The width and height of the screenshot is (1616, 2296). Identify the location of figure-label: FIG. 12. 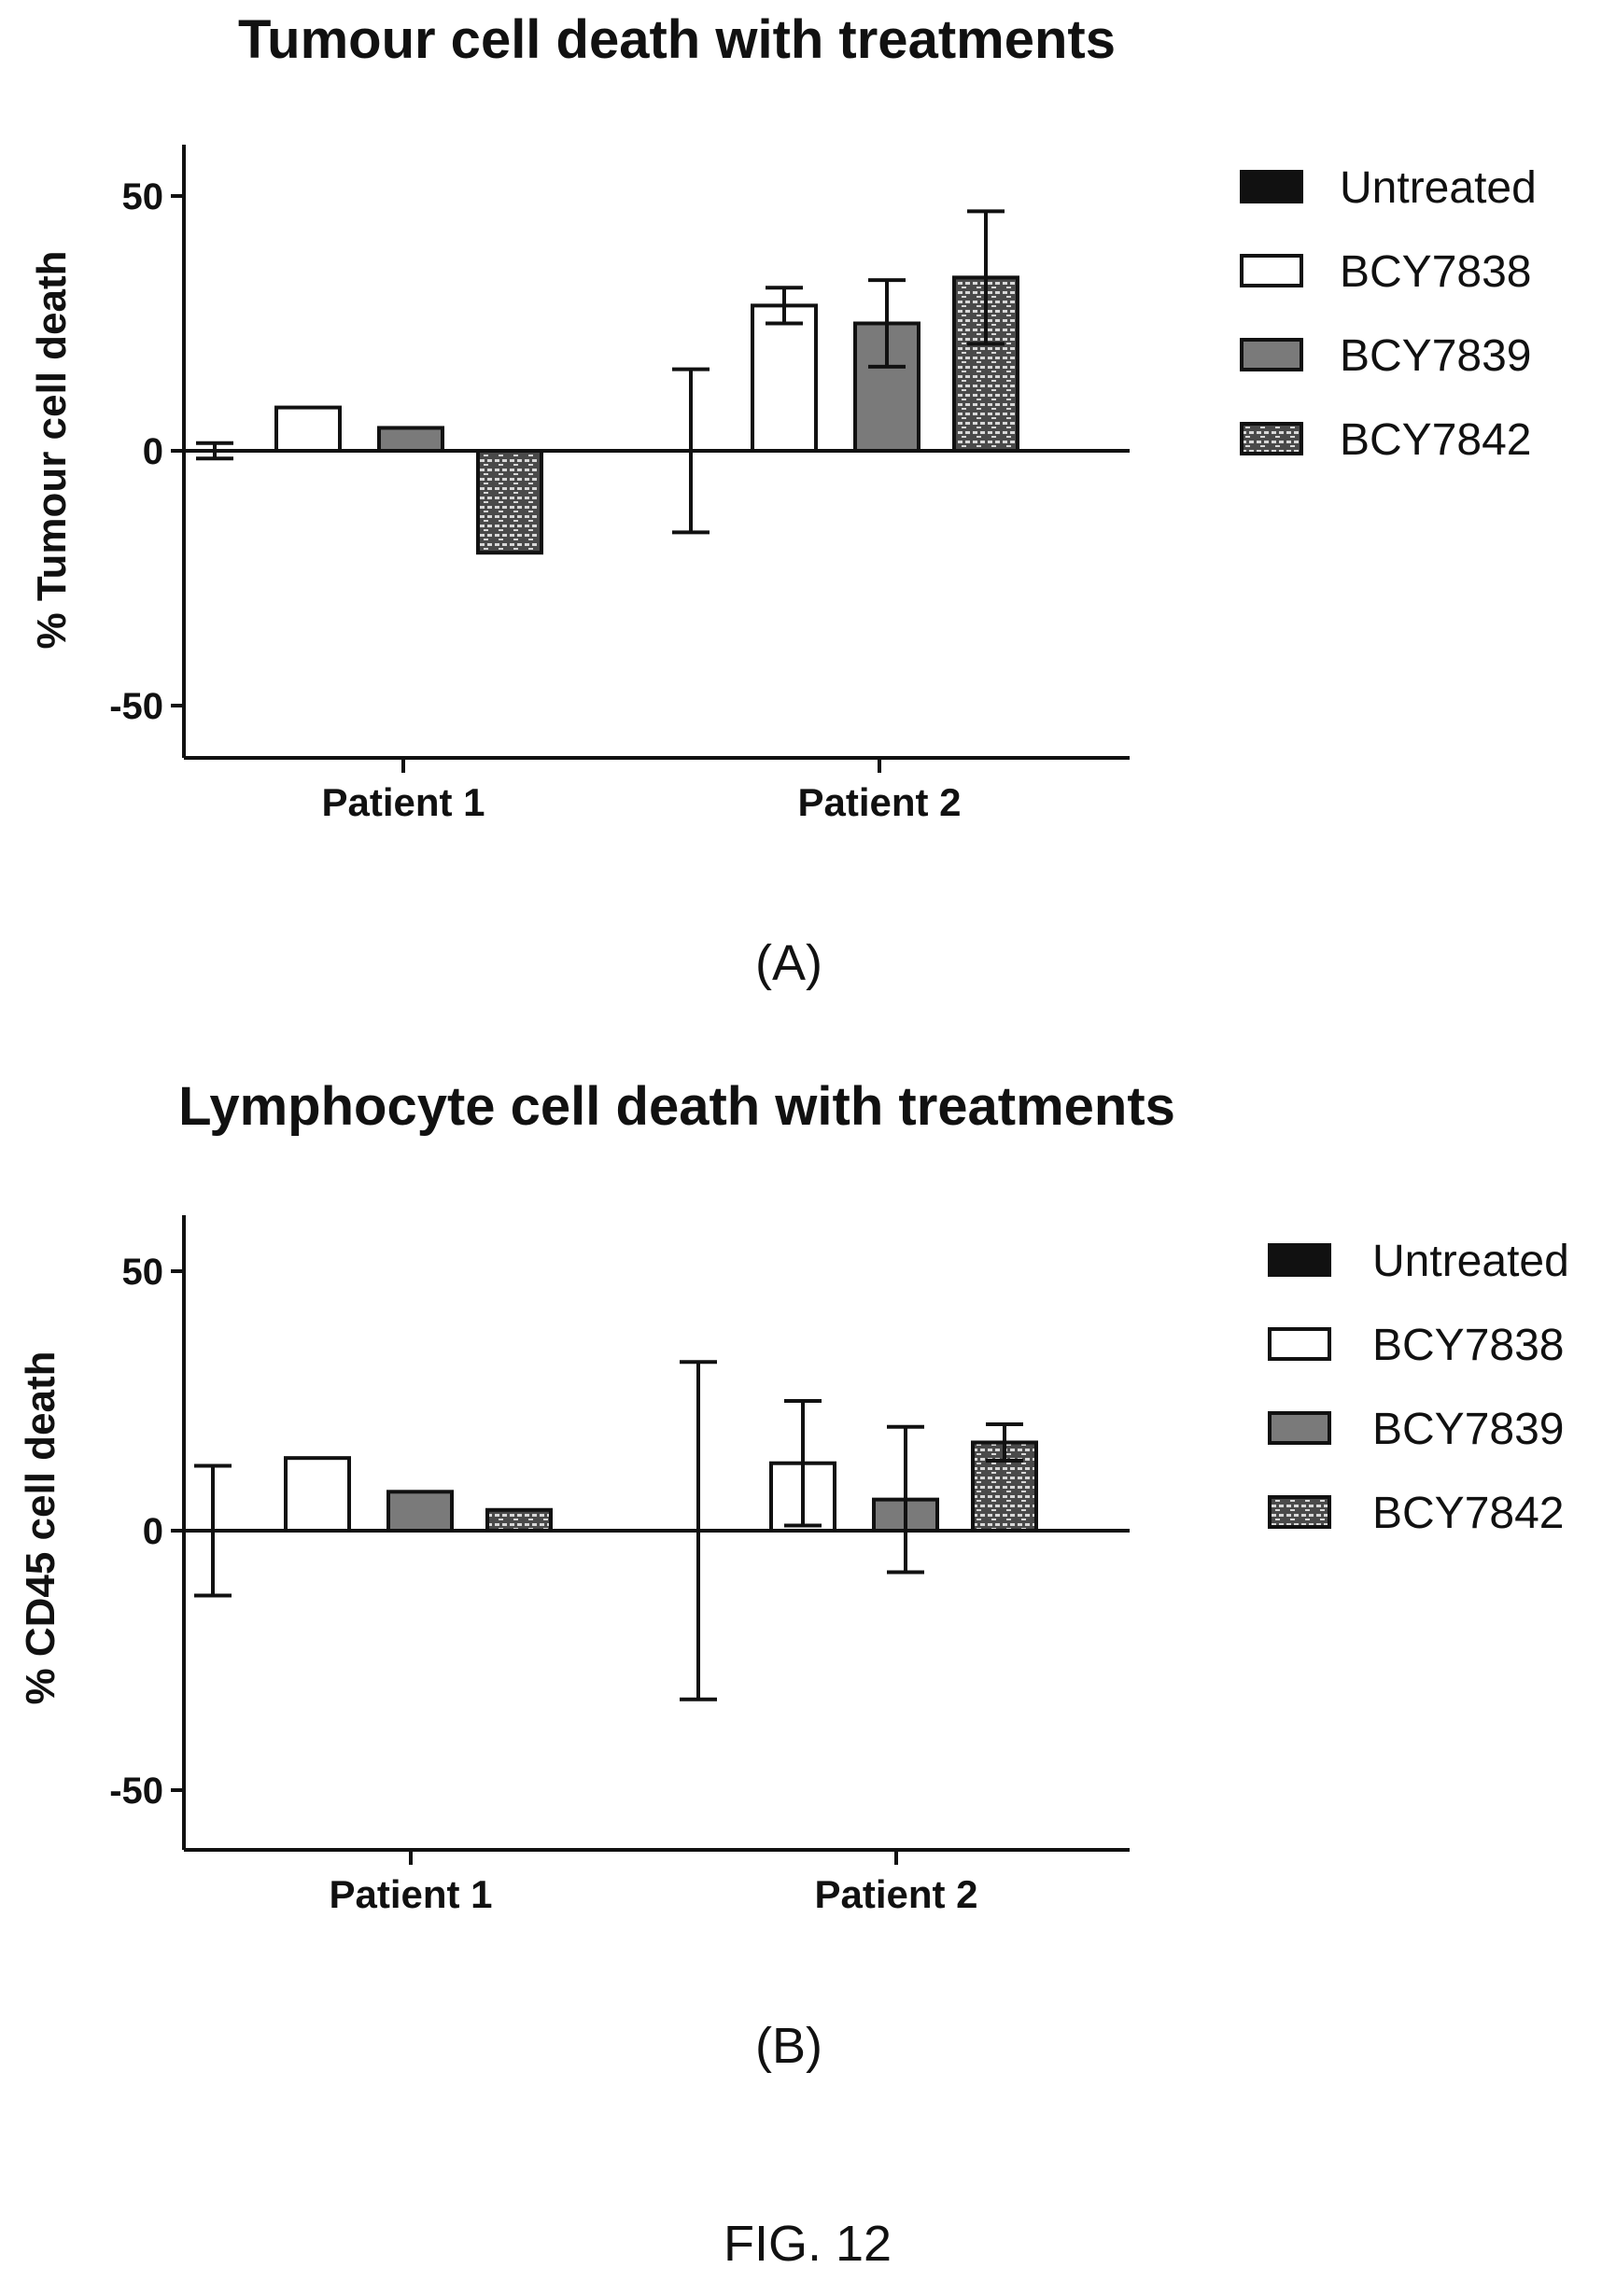
(808, 2244).